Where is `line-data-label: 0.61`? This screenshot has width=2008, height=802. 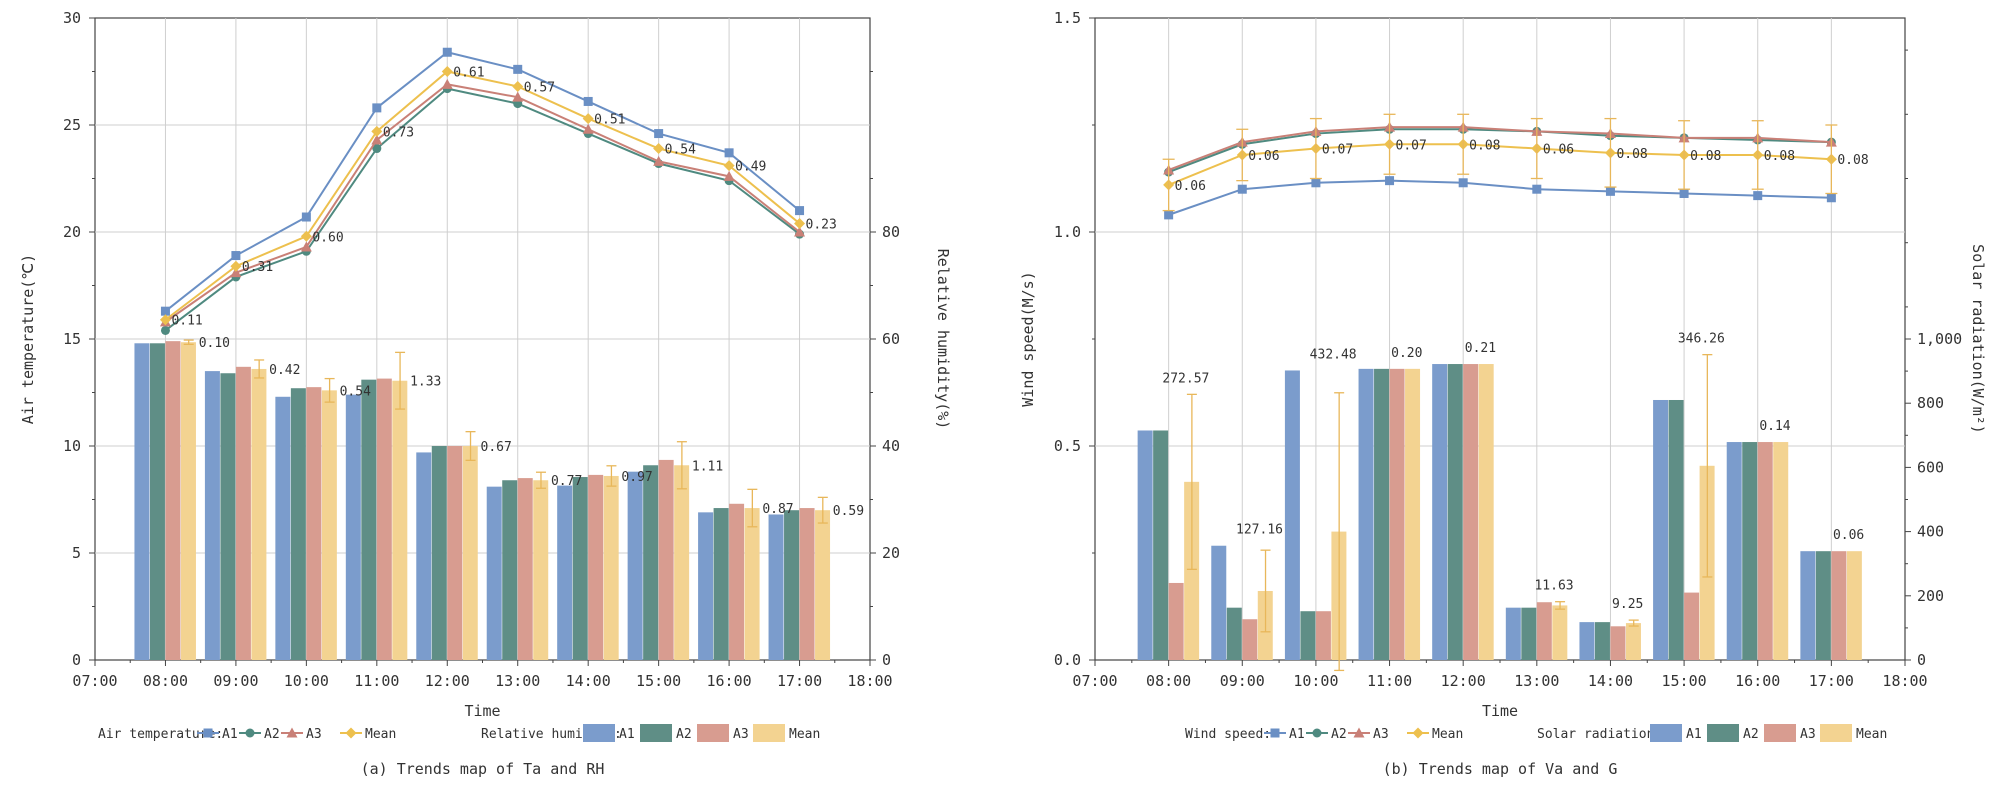 line-data-label: 0.61 is located at coordinates (468, 73).